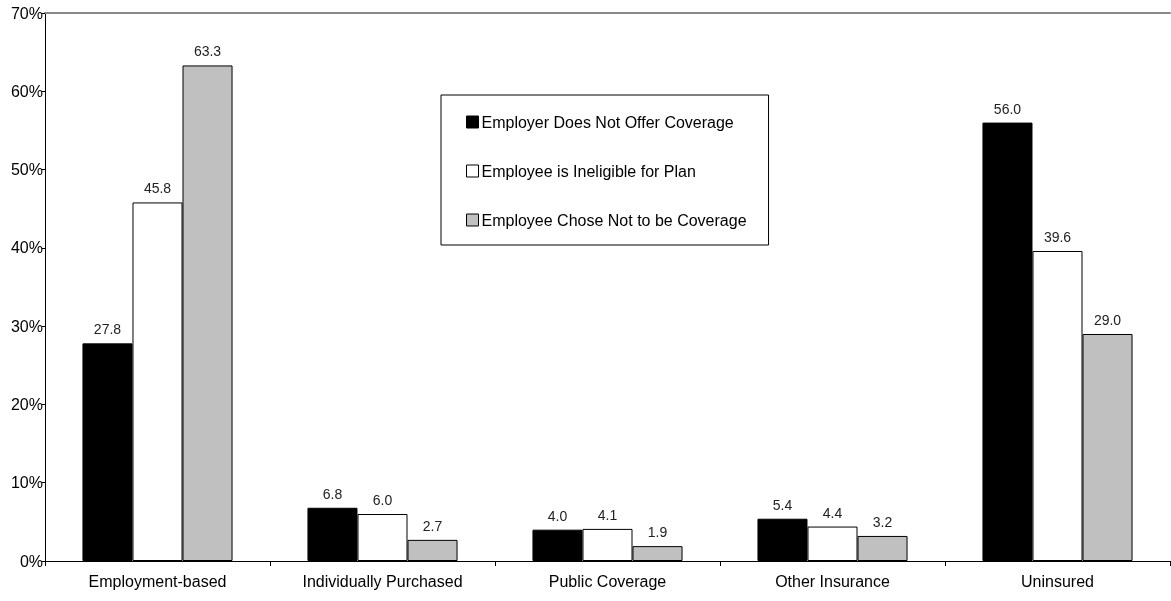 This screenshot has height=601, width=1171. I want to click on data-label: 4.1, so click(607, 514).